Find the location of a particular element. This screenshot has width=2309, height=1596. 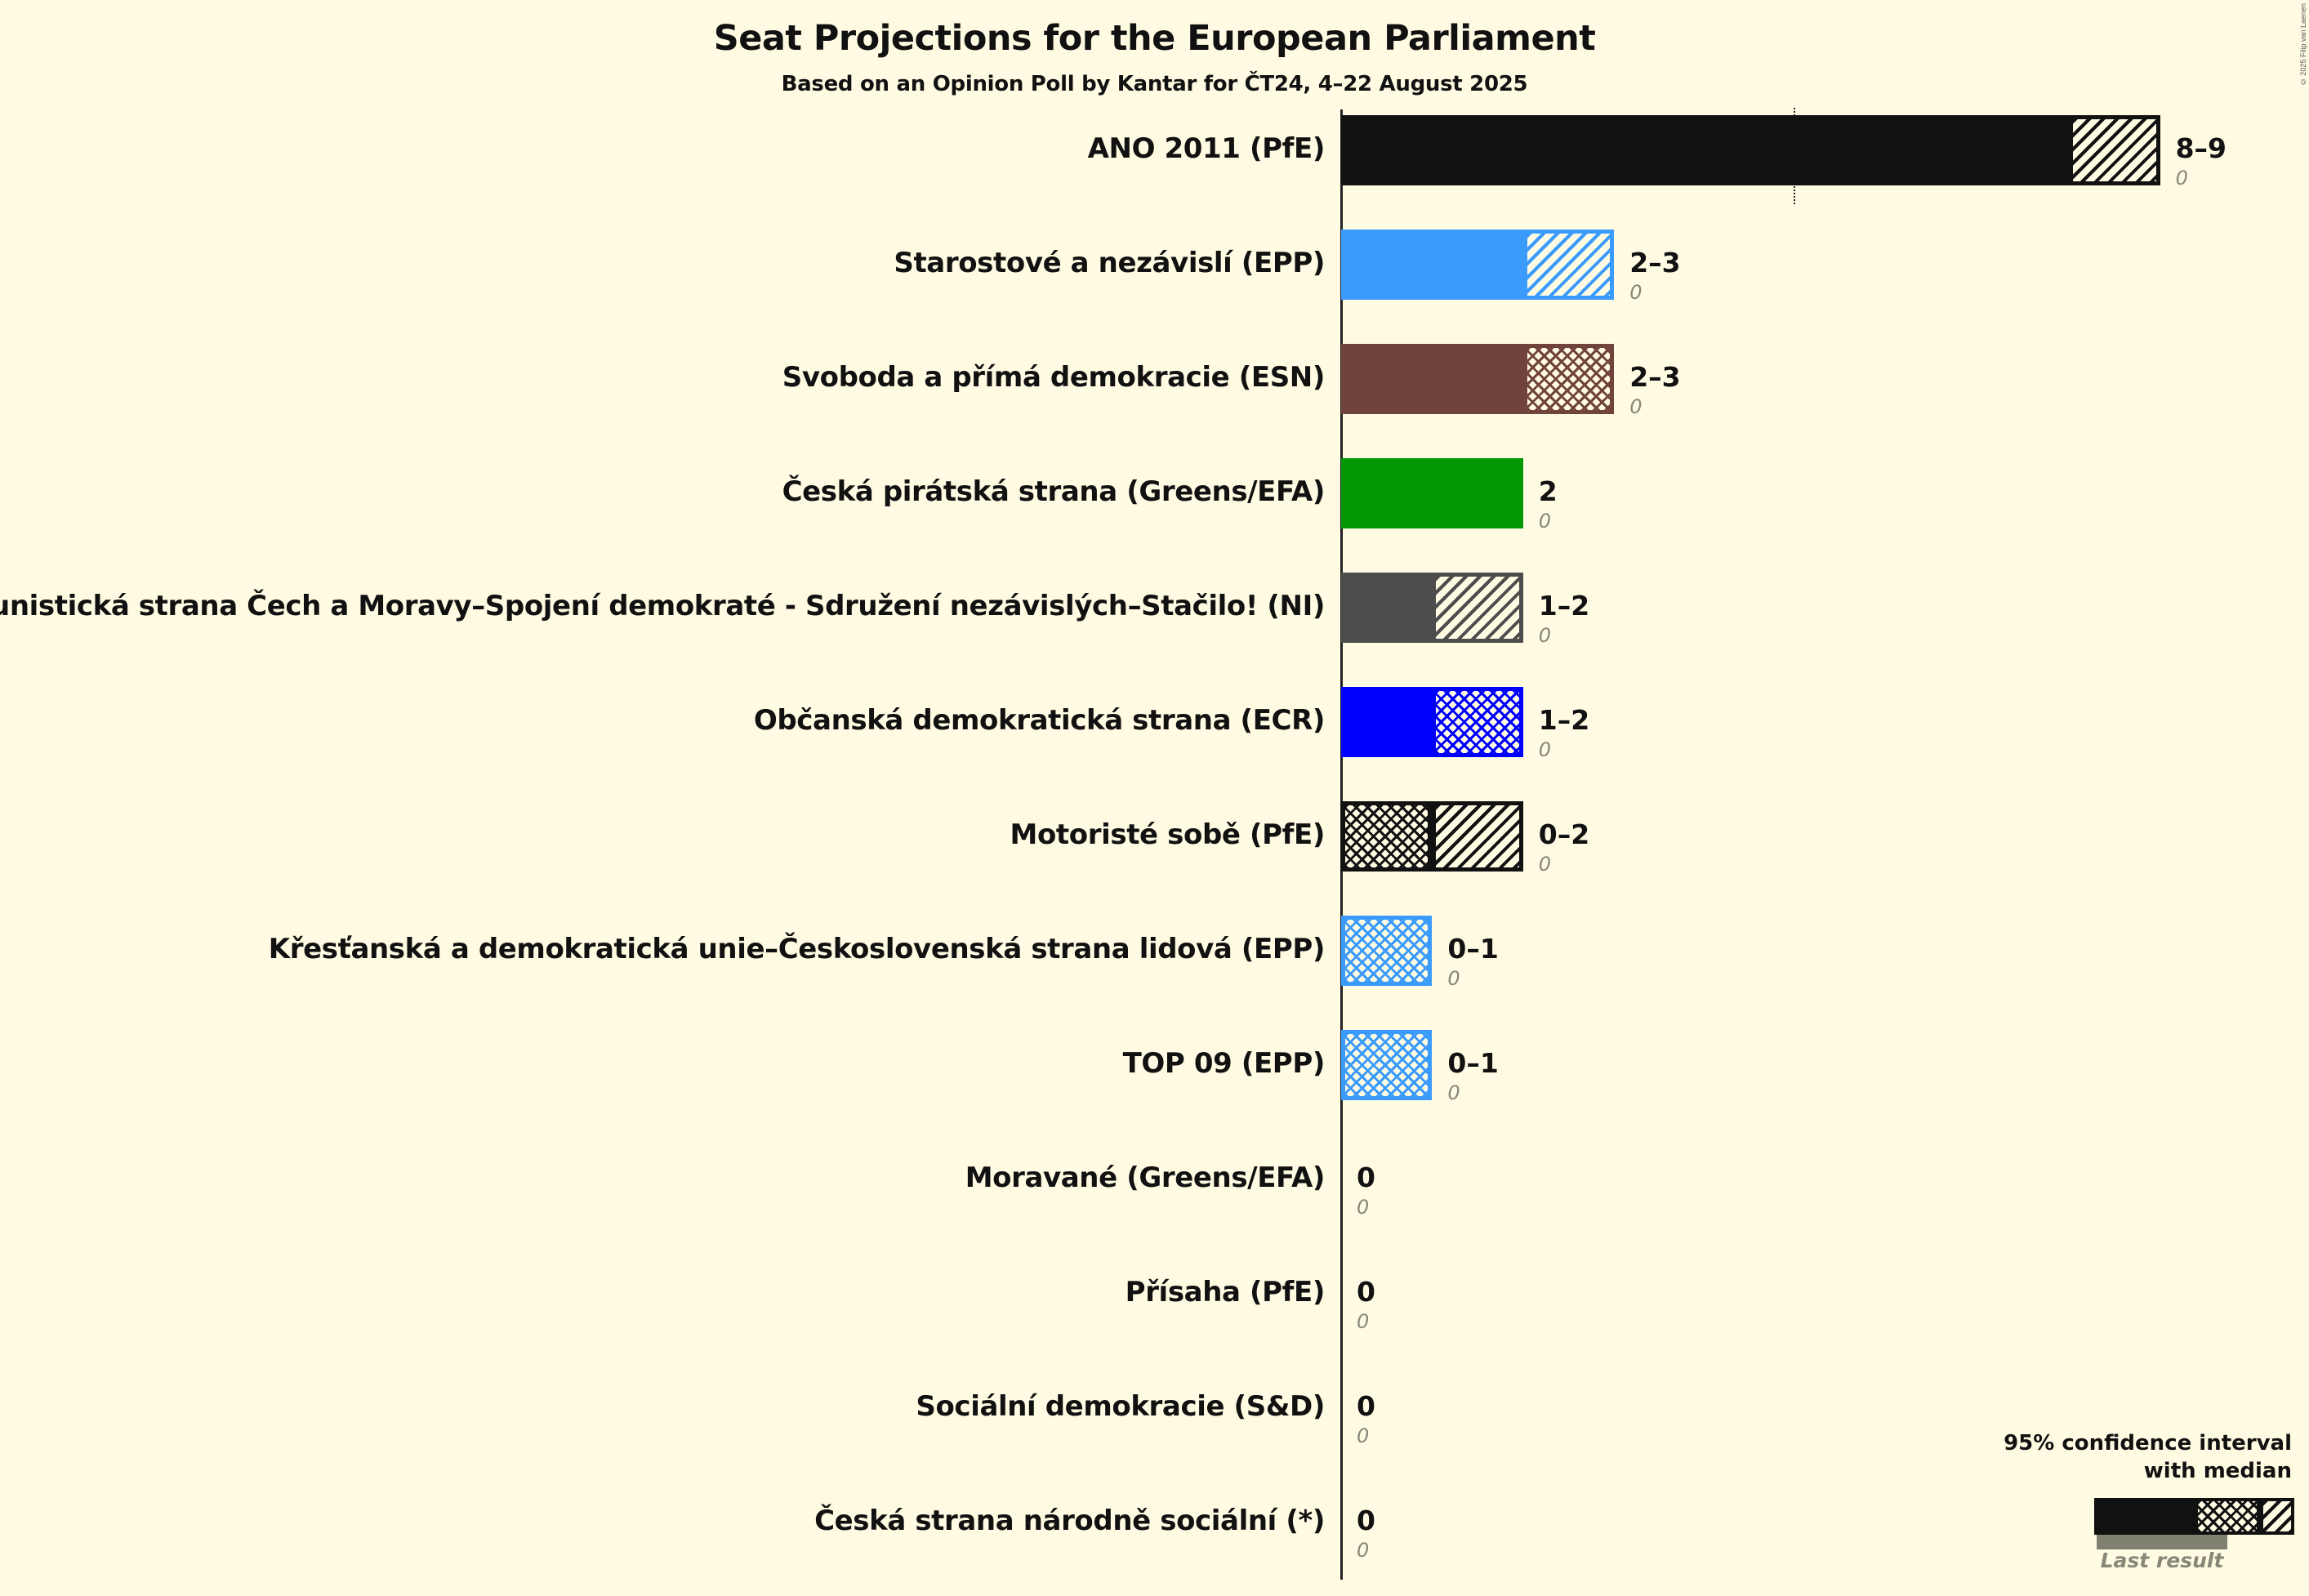

legend-last-result-bar is located at coordinates (2162, 1542).